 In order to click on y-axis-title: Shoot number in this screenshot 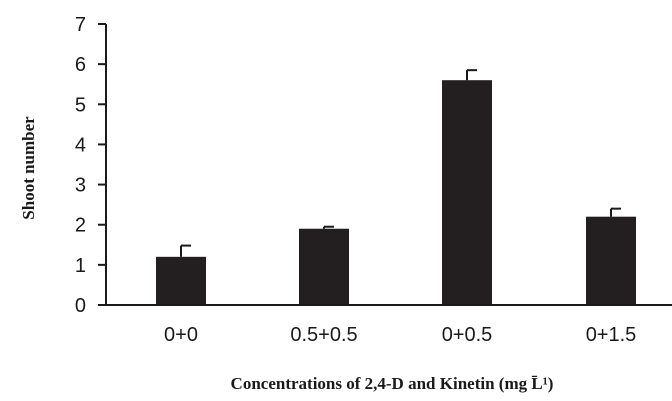, I will do `click(28, 168)`.